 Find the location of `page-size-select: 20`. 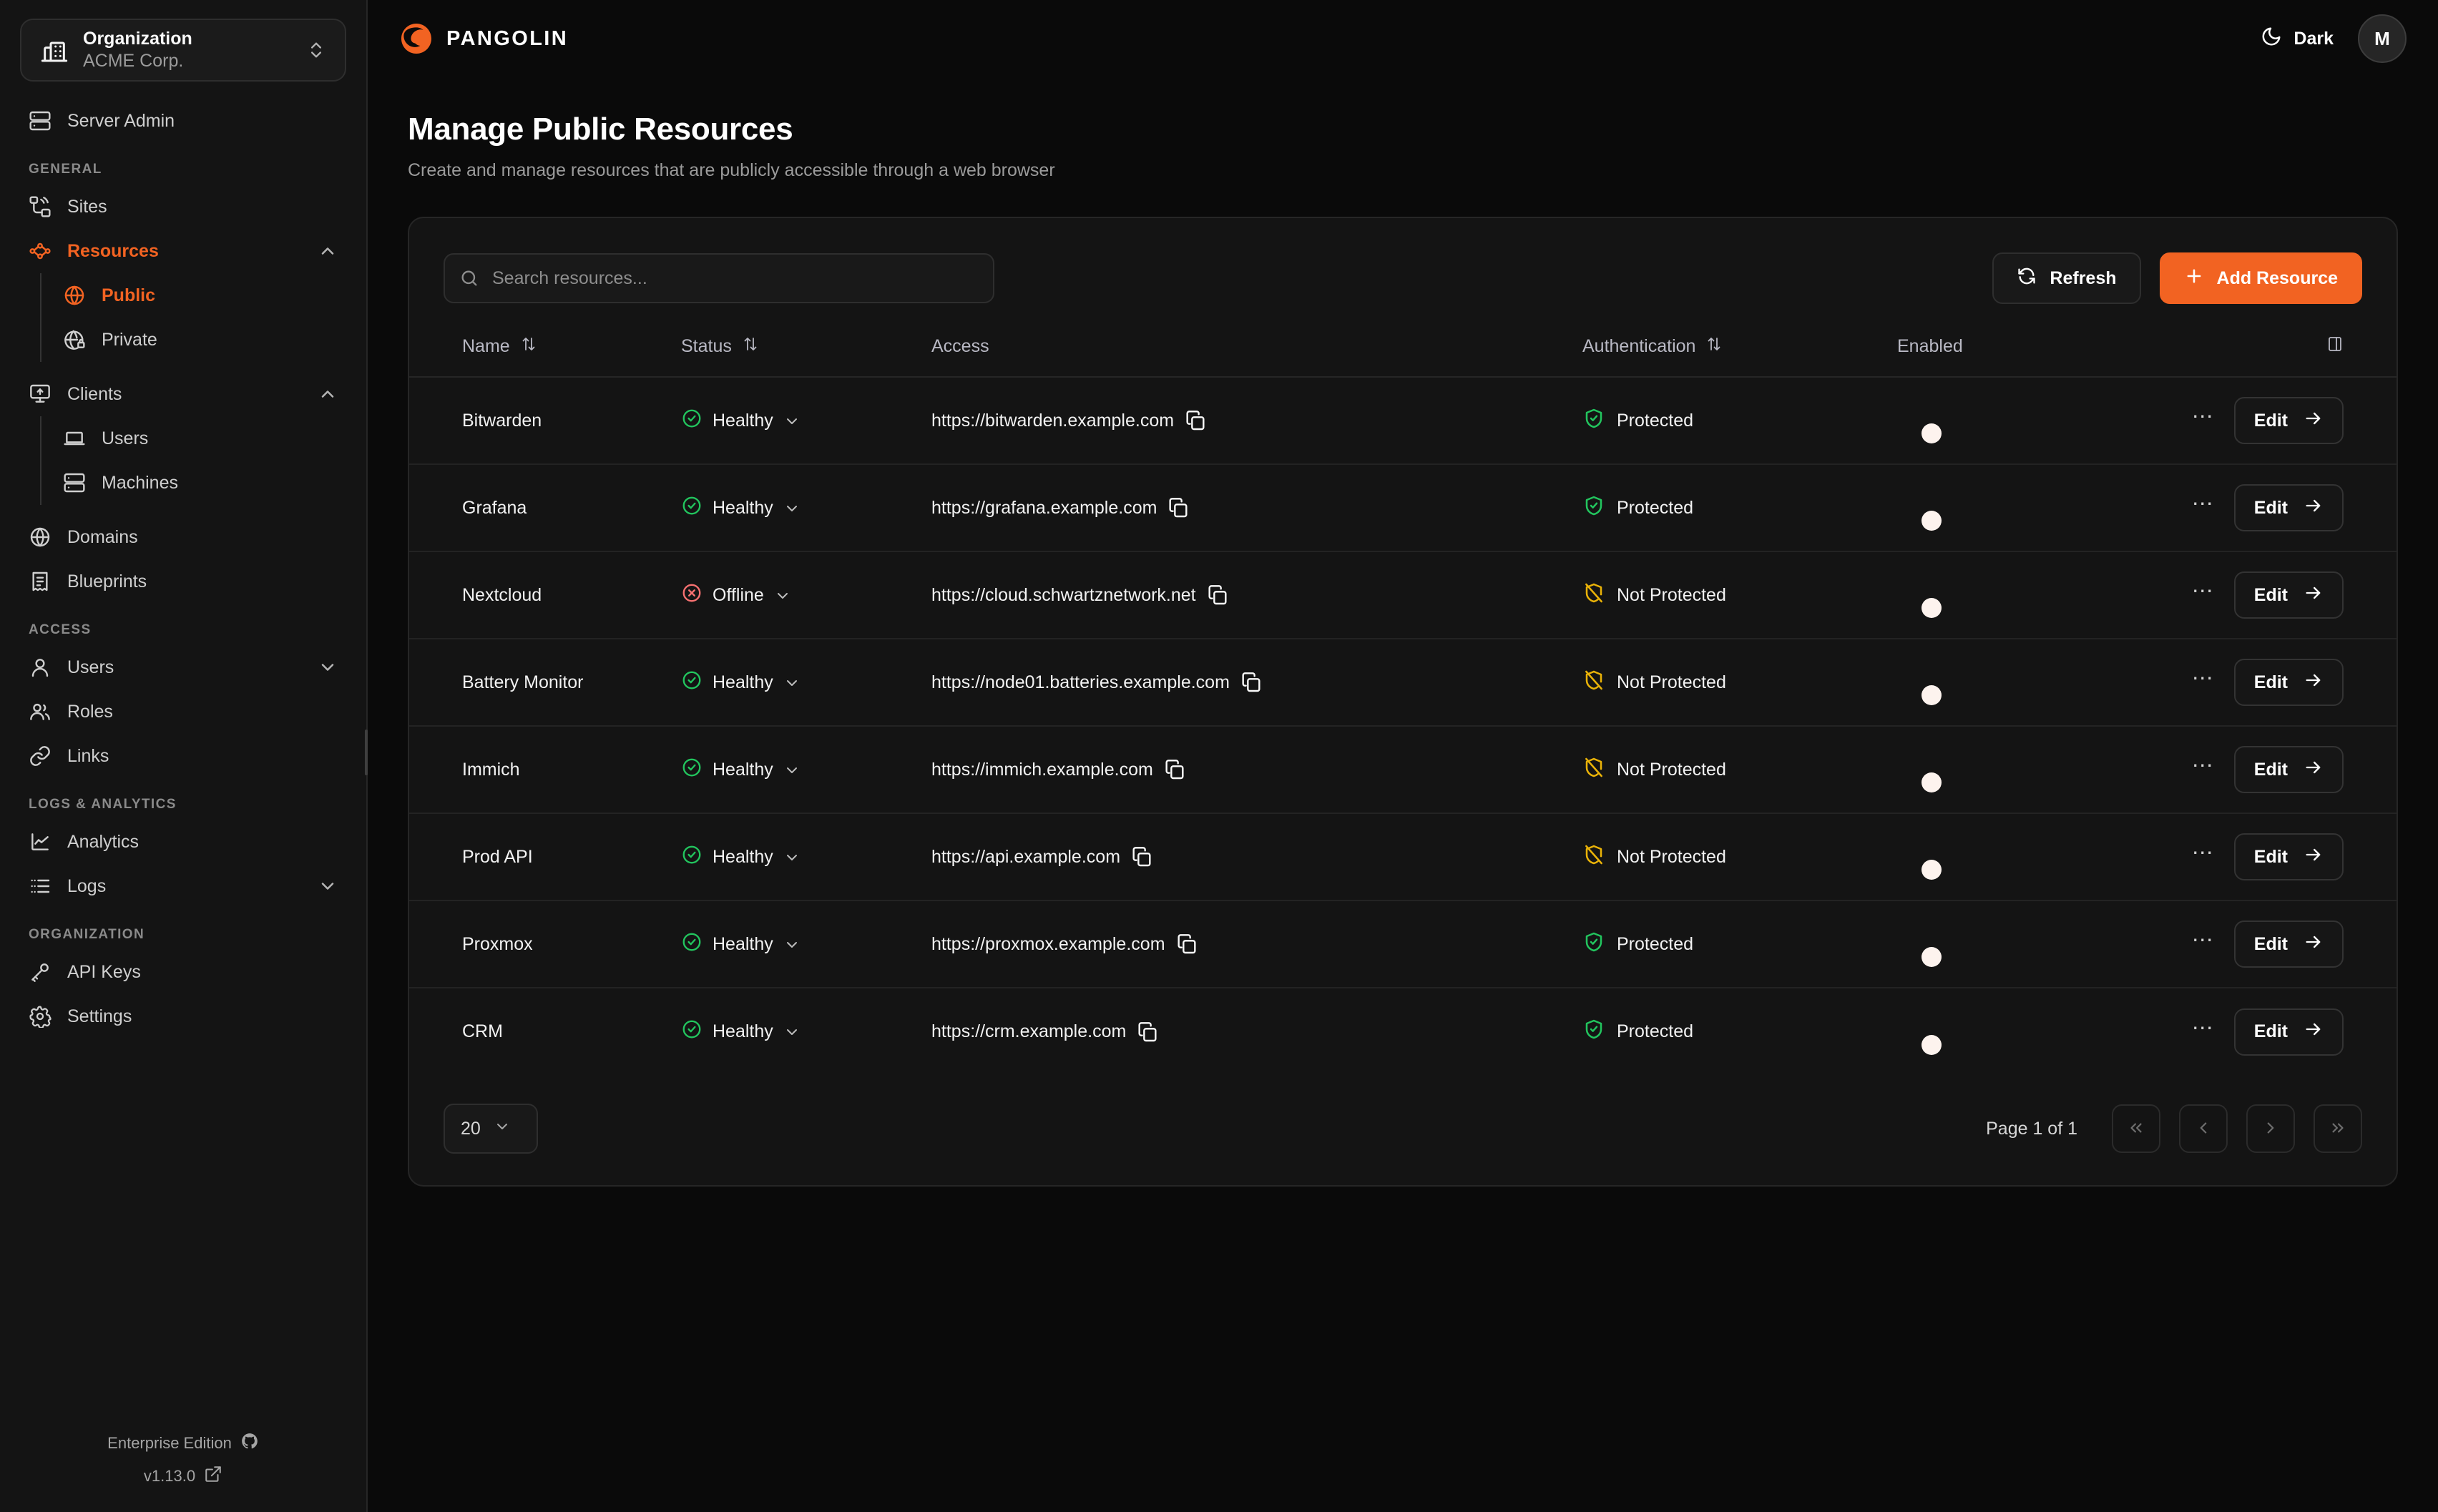

page-size-select: 20 is located at coordinates (491, 1129).